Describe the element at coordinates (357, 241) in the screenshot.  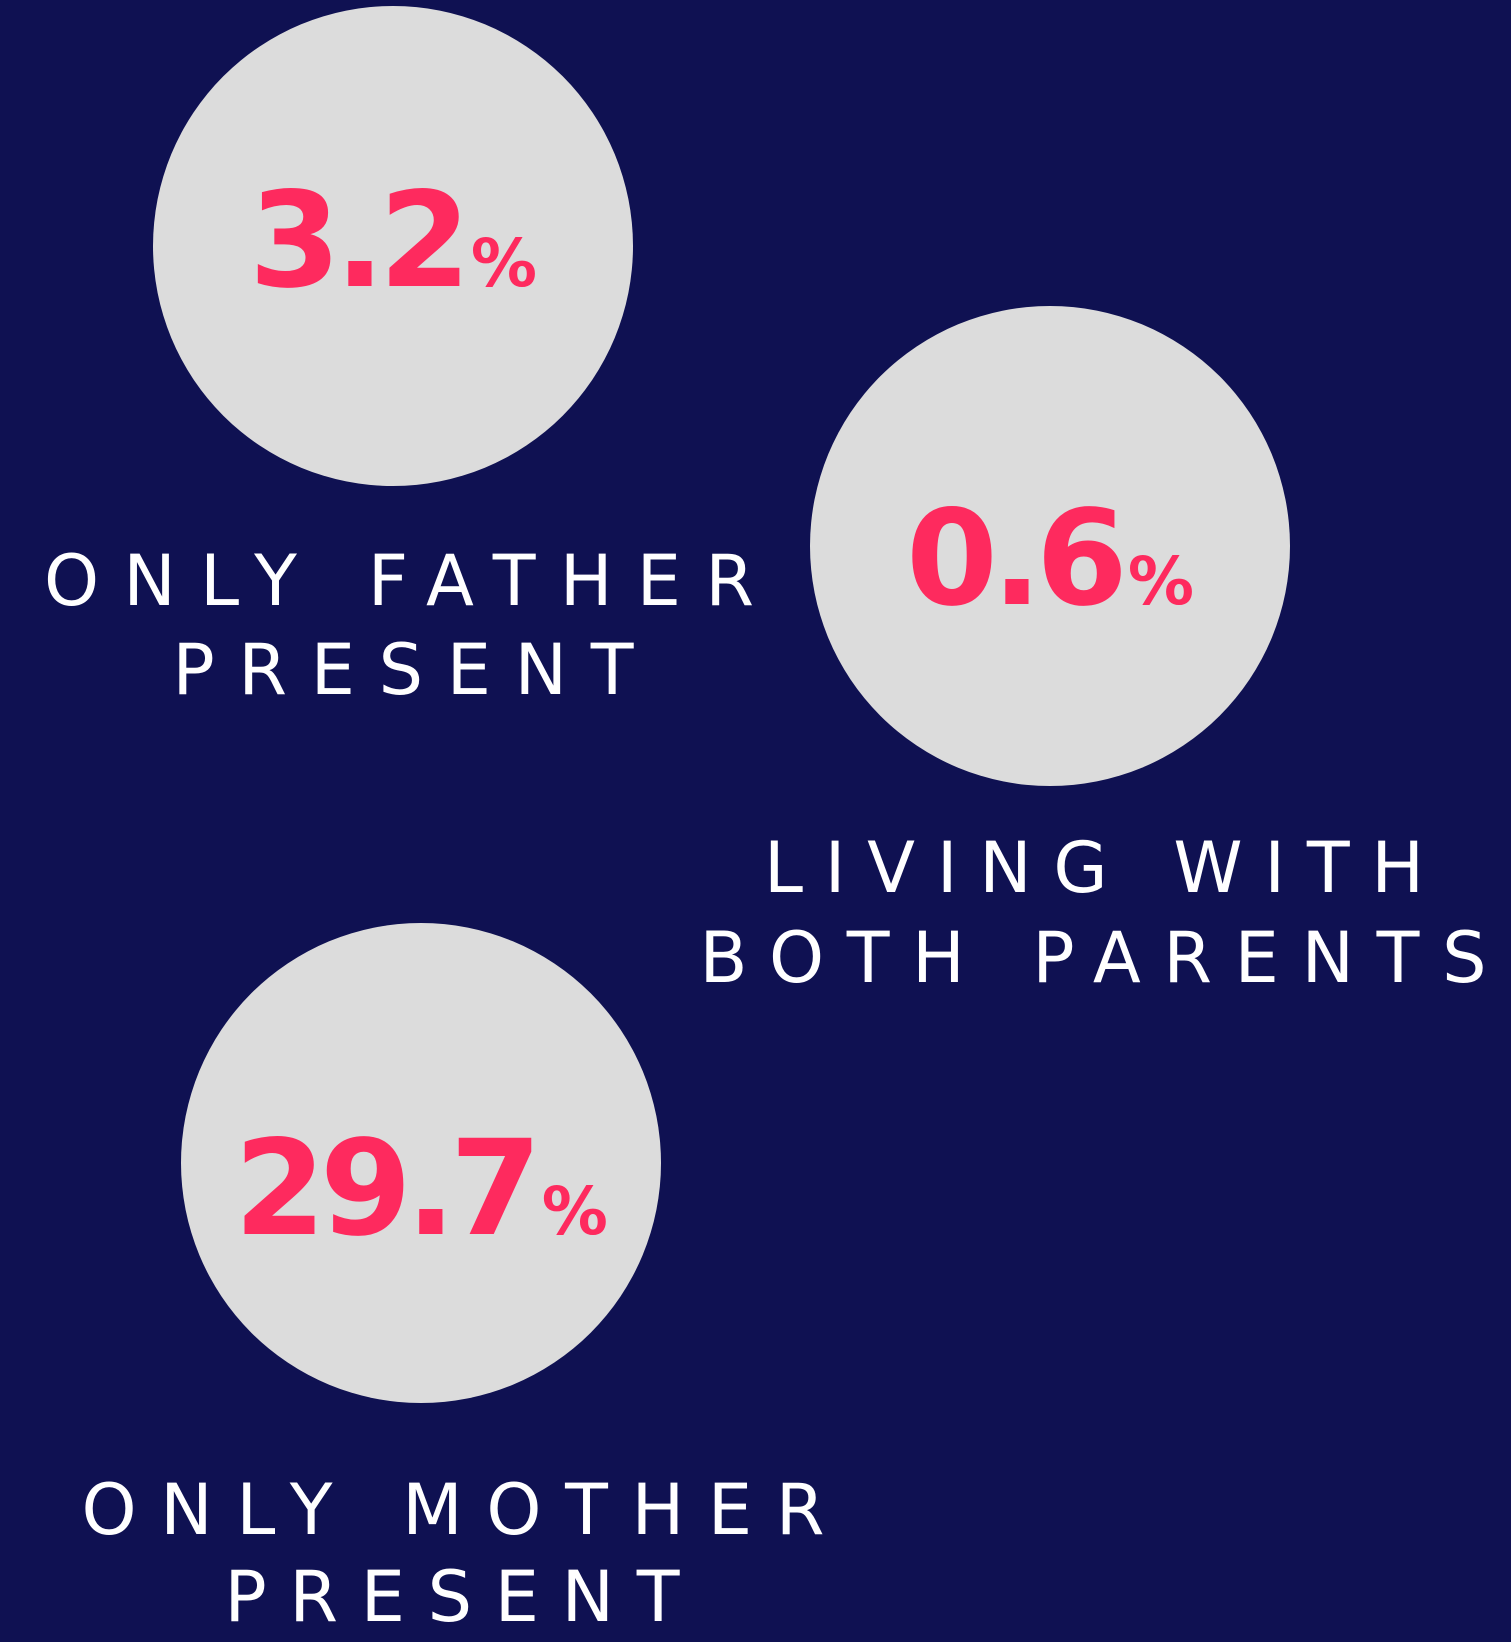
I see `stat-number: 3.2` at that location.